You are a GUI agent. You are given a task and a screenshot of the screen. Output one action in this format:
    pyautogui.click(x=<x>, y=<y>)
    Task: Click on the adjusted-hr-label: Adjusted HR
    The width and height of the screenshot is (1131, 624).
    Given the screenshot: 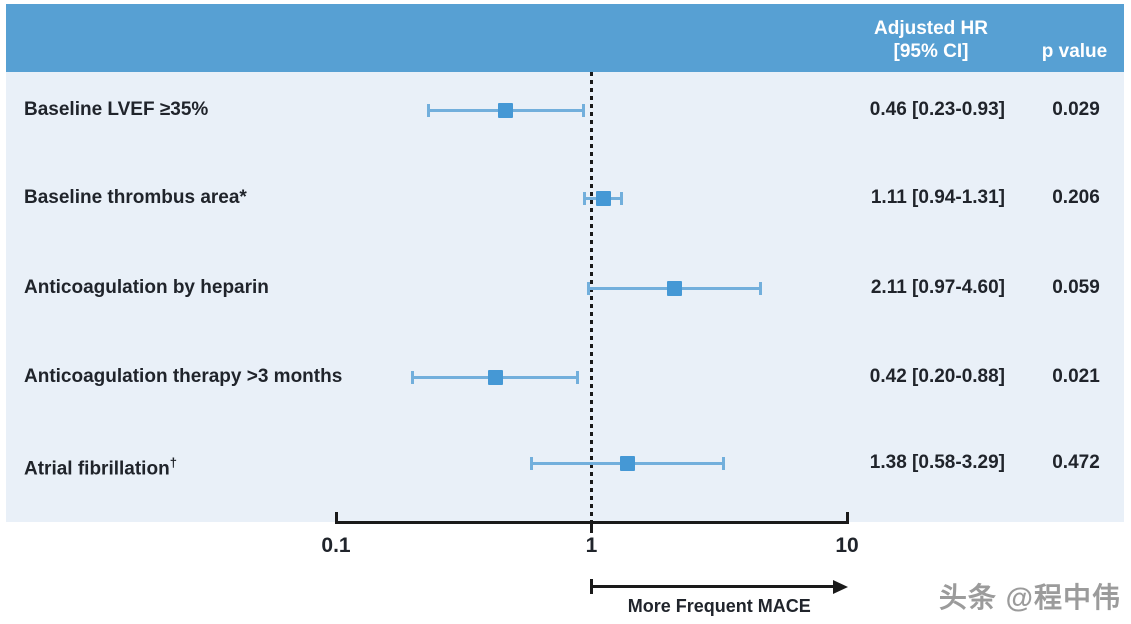 What is the action you would take?
    pyautogui.click(x=931, y=28)
    